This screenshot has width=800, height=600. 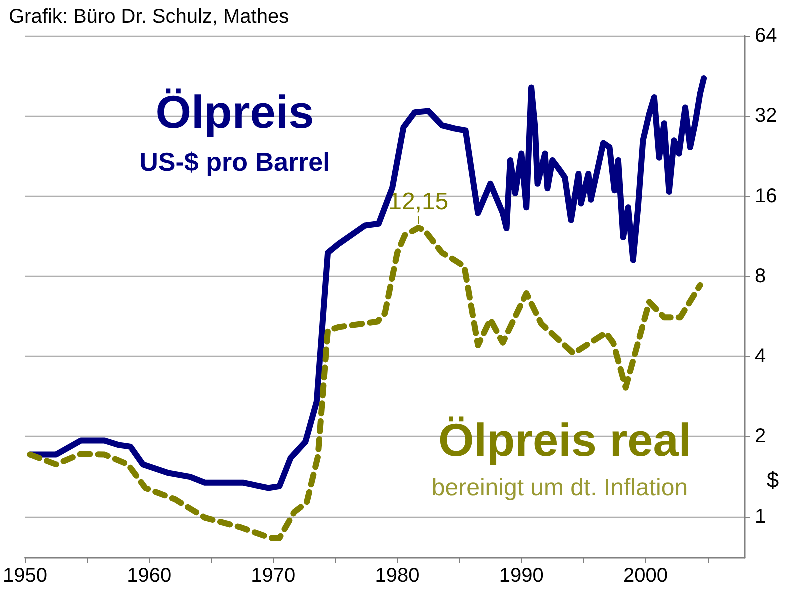 What do you see at coordinates (418, 202) in the screenshot?
I see `annotation: 12,15` at bounding box center [418, 202].